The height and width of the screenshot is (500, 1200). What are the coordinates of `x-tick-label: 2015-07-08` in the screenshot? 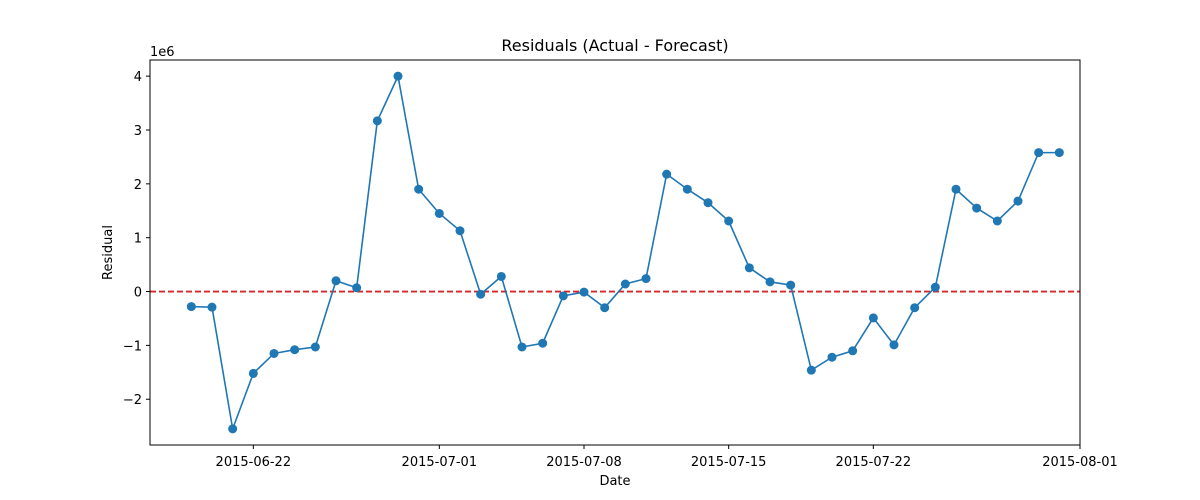 It's located at (584, 462).